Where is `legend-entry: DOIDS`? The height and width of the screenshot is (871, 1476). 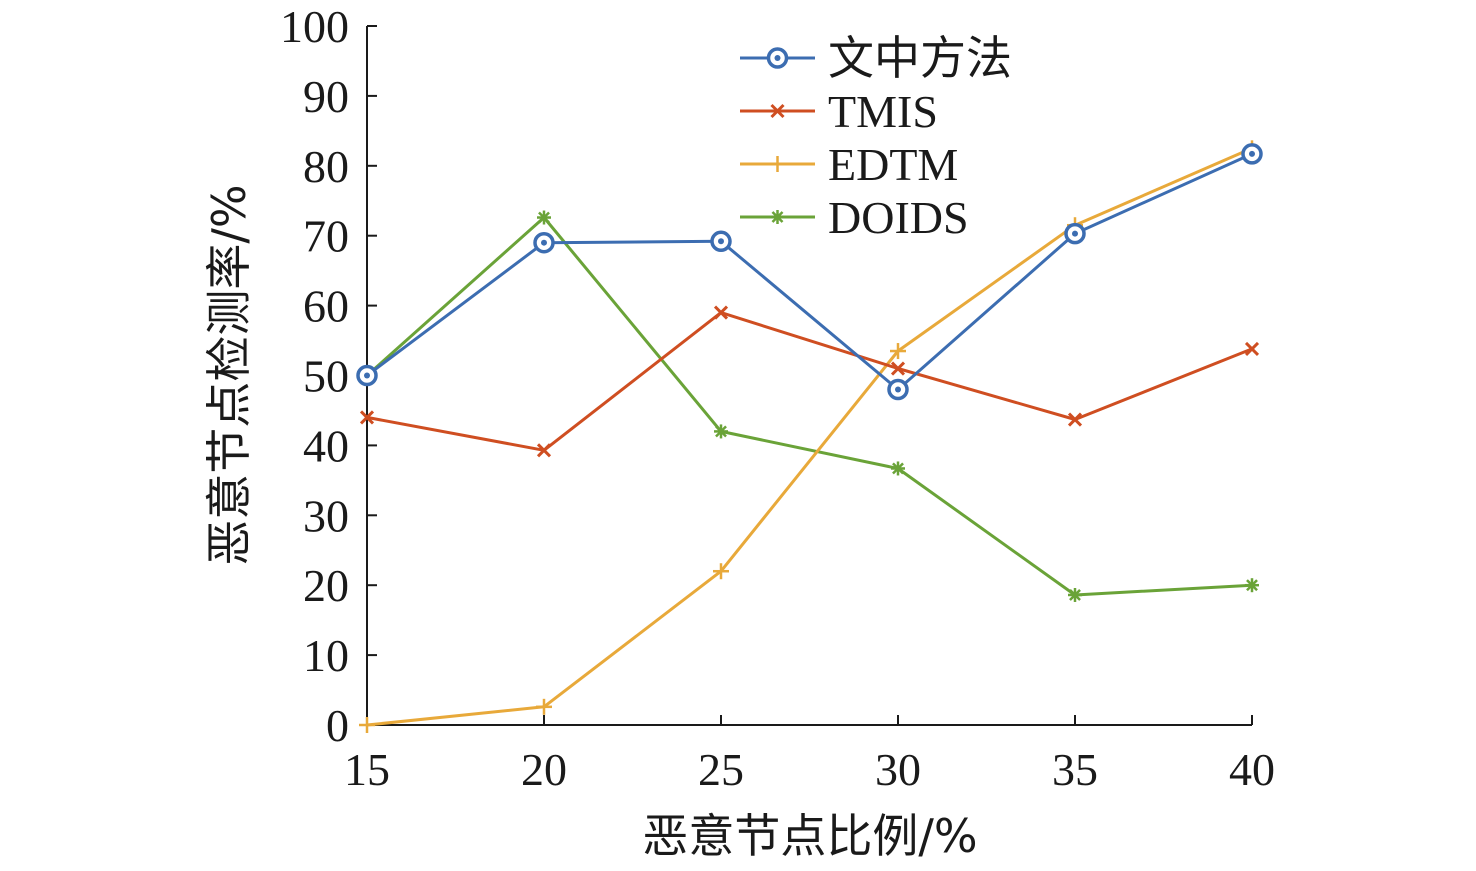 legend-entry: DOIDS is located at coordinates (854, 217).